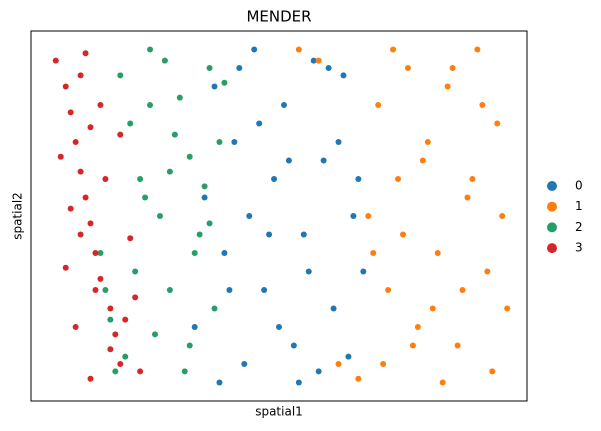 The image size is (601, 431). Describe the element at coordinates (579, 248) in the screenshot. I see `legend-label: 3` at that location.